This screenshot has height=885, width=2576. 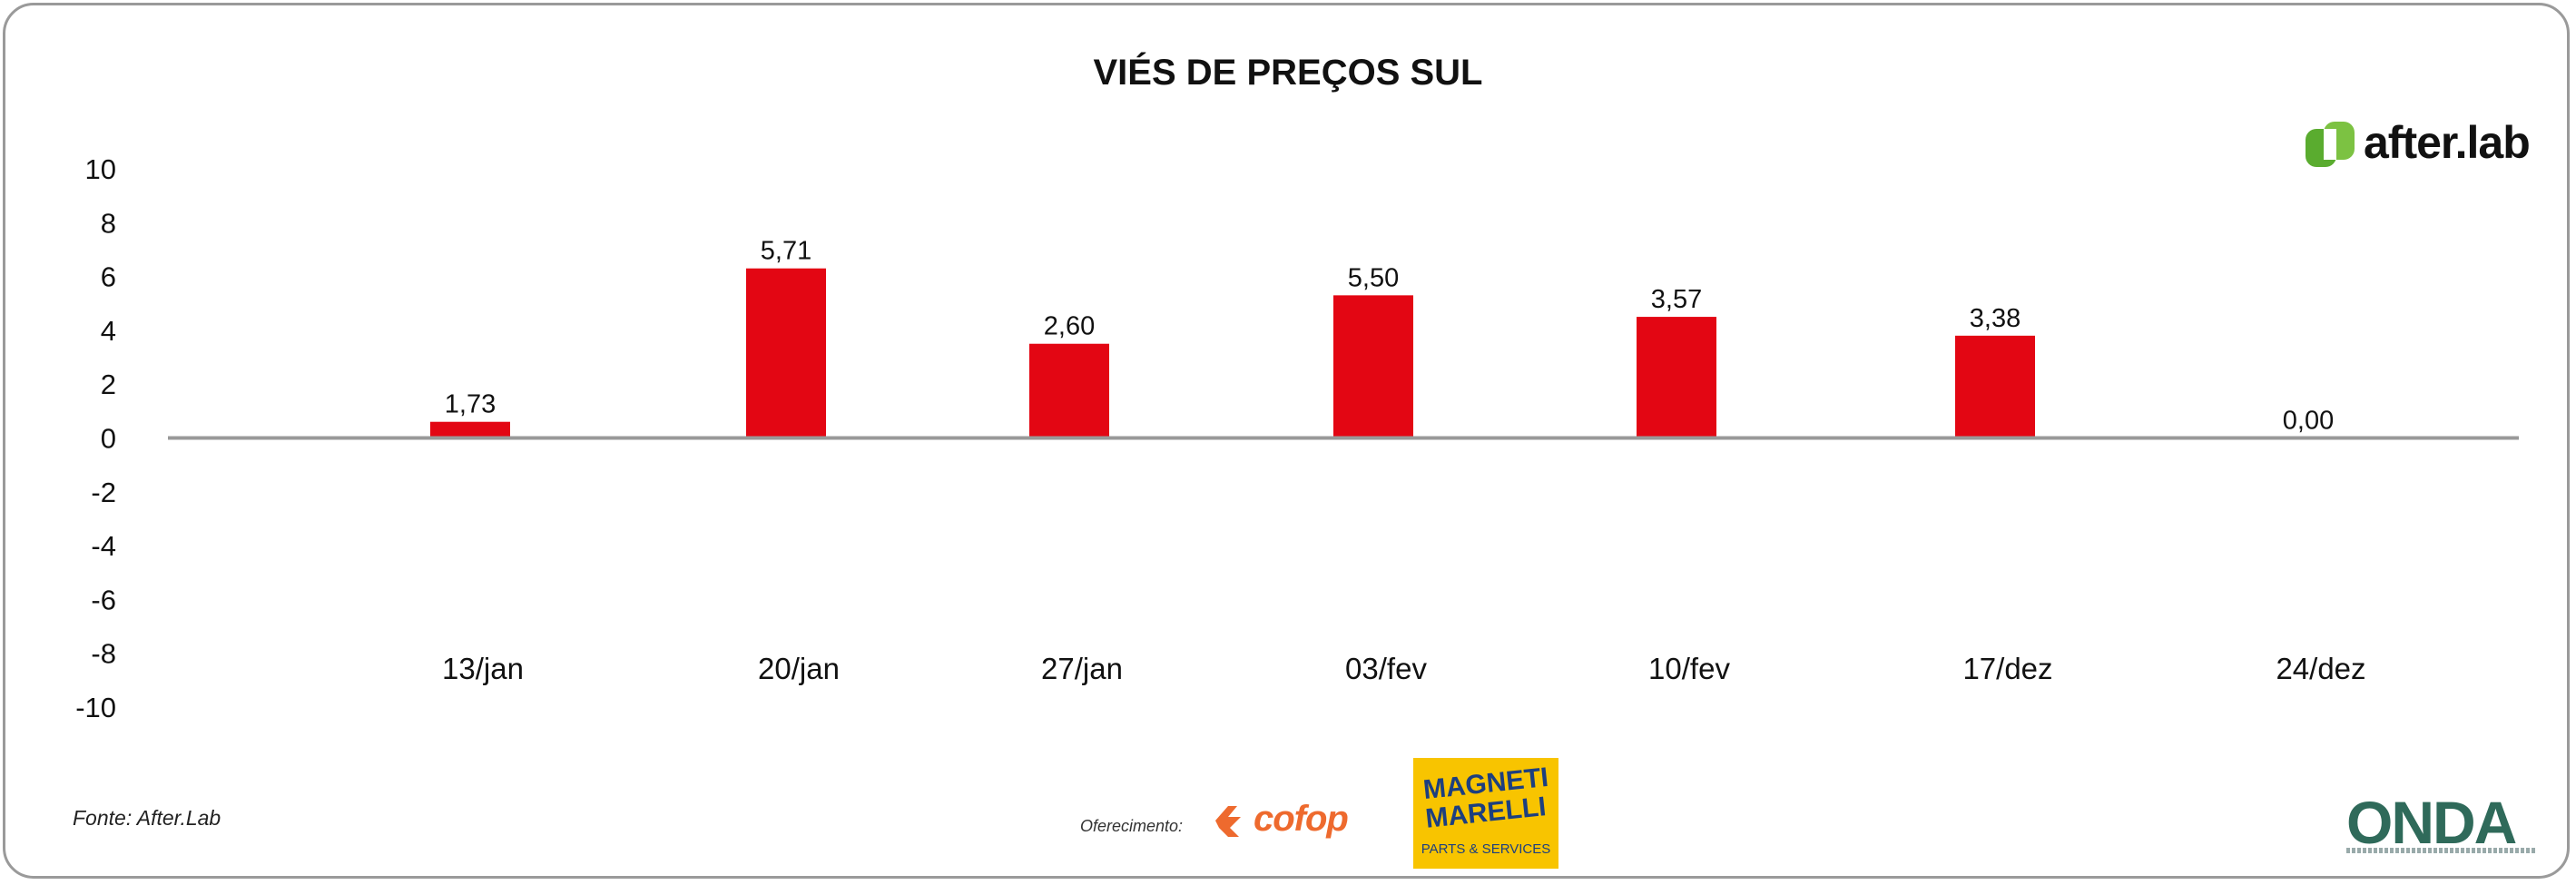 What do you see at coordinates (2447, 142) in the screenshot?
I see `after-lab-wordmark: after.lab` at bounding box center [2447, 142].